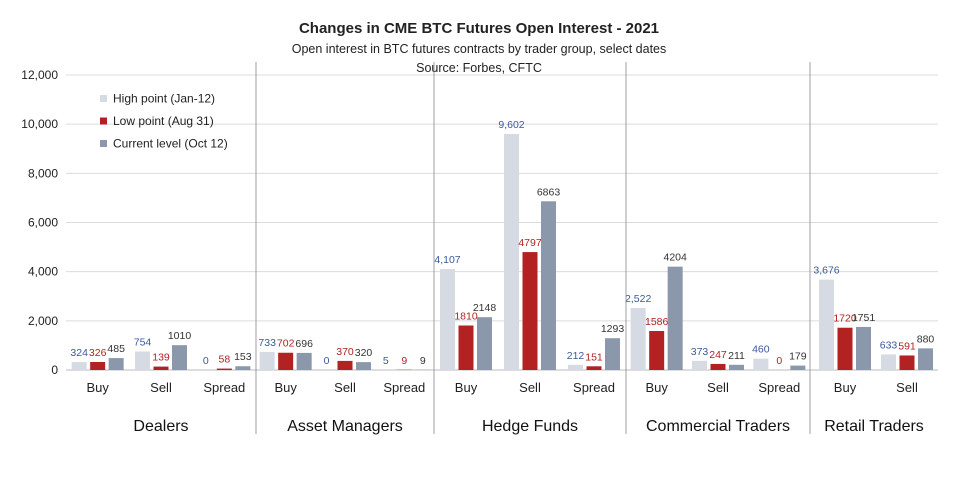 The image size is (958, 478). What do you see at coordinates (826, 271) in the screenshot?
I see `data-label-high: 3,676` at bounding box center [826, 271].